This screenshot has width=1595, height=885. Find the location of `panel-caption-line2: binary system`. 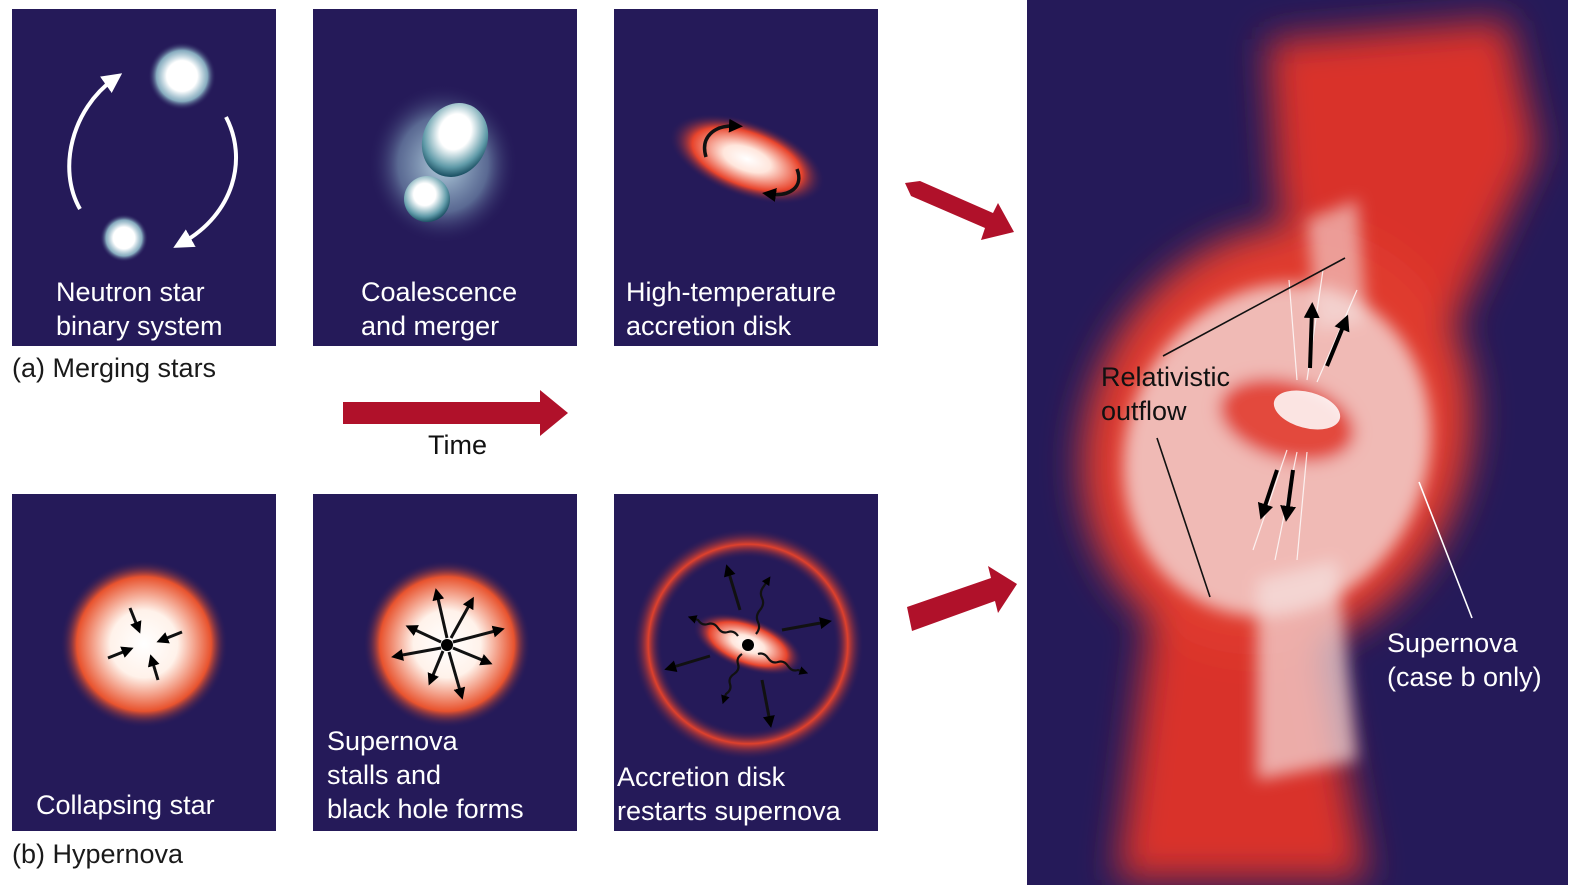

panel-caption-line2: binary system is located at coordinates (139, 326).